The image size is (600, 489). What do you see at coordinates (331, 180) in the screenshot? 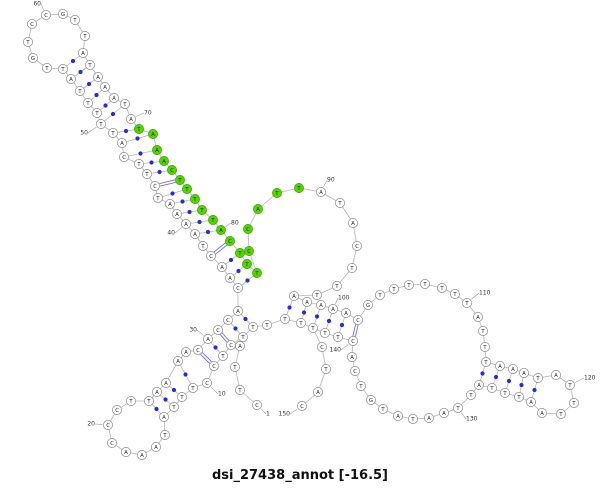
I see `position-label: 90` at bounding box center [331, 180].